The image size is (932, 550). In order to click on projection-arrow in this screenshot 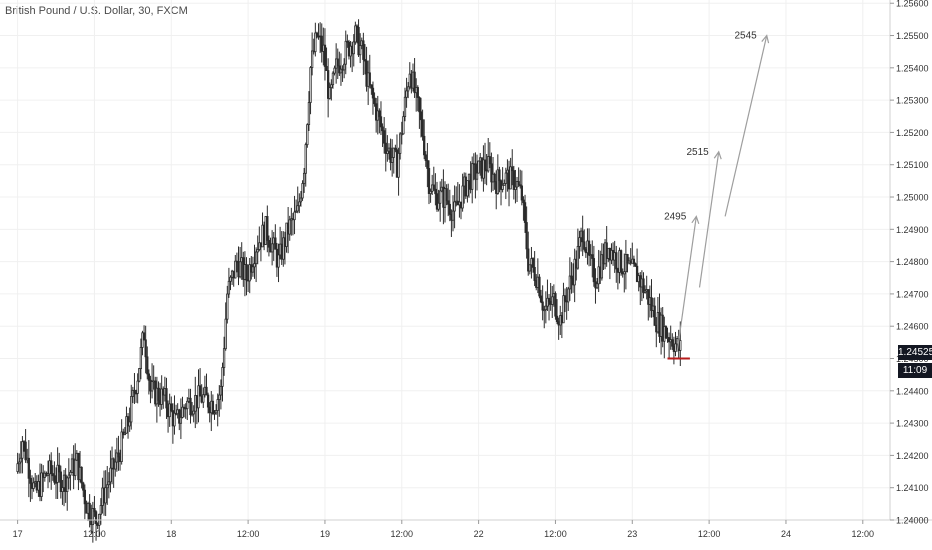, I will do `click(746, 126)`.